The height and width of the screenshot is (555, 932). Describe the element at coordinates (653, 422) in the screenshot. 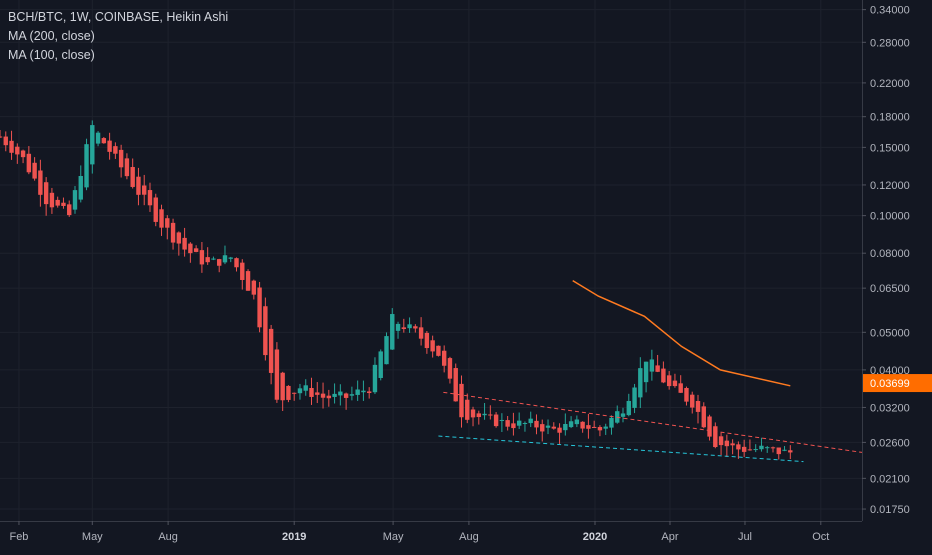

I see `resistance-trend-line` at that location.